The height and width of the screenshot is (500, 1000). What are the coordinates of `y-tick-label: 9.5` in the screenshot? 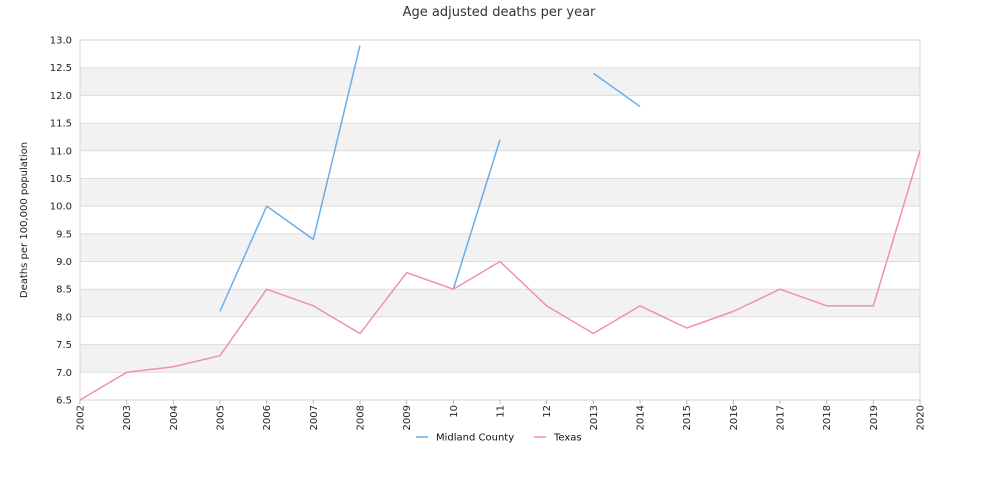 It's located at (64, 234).